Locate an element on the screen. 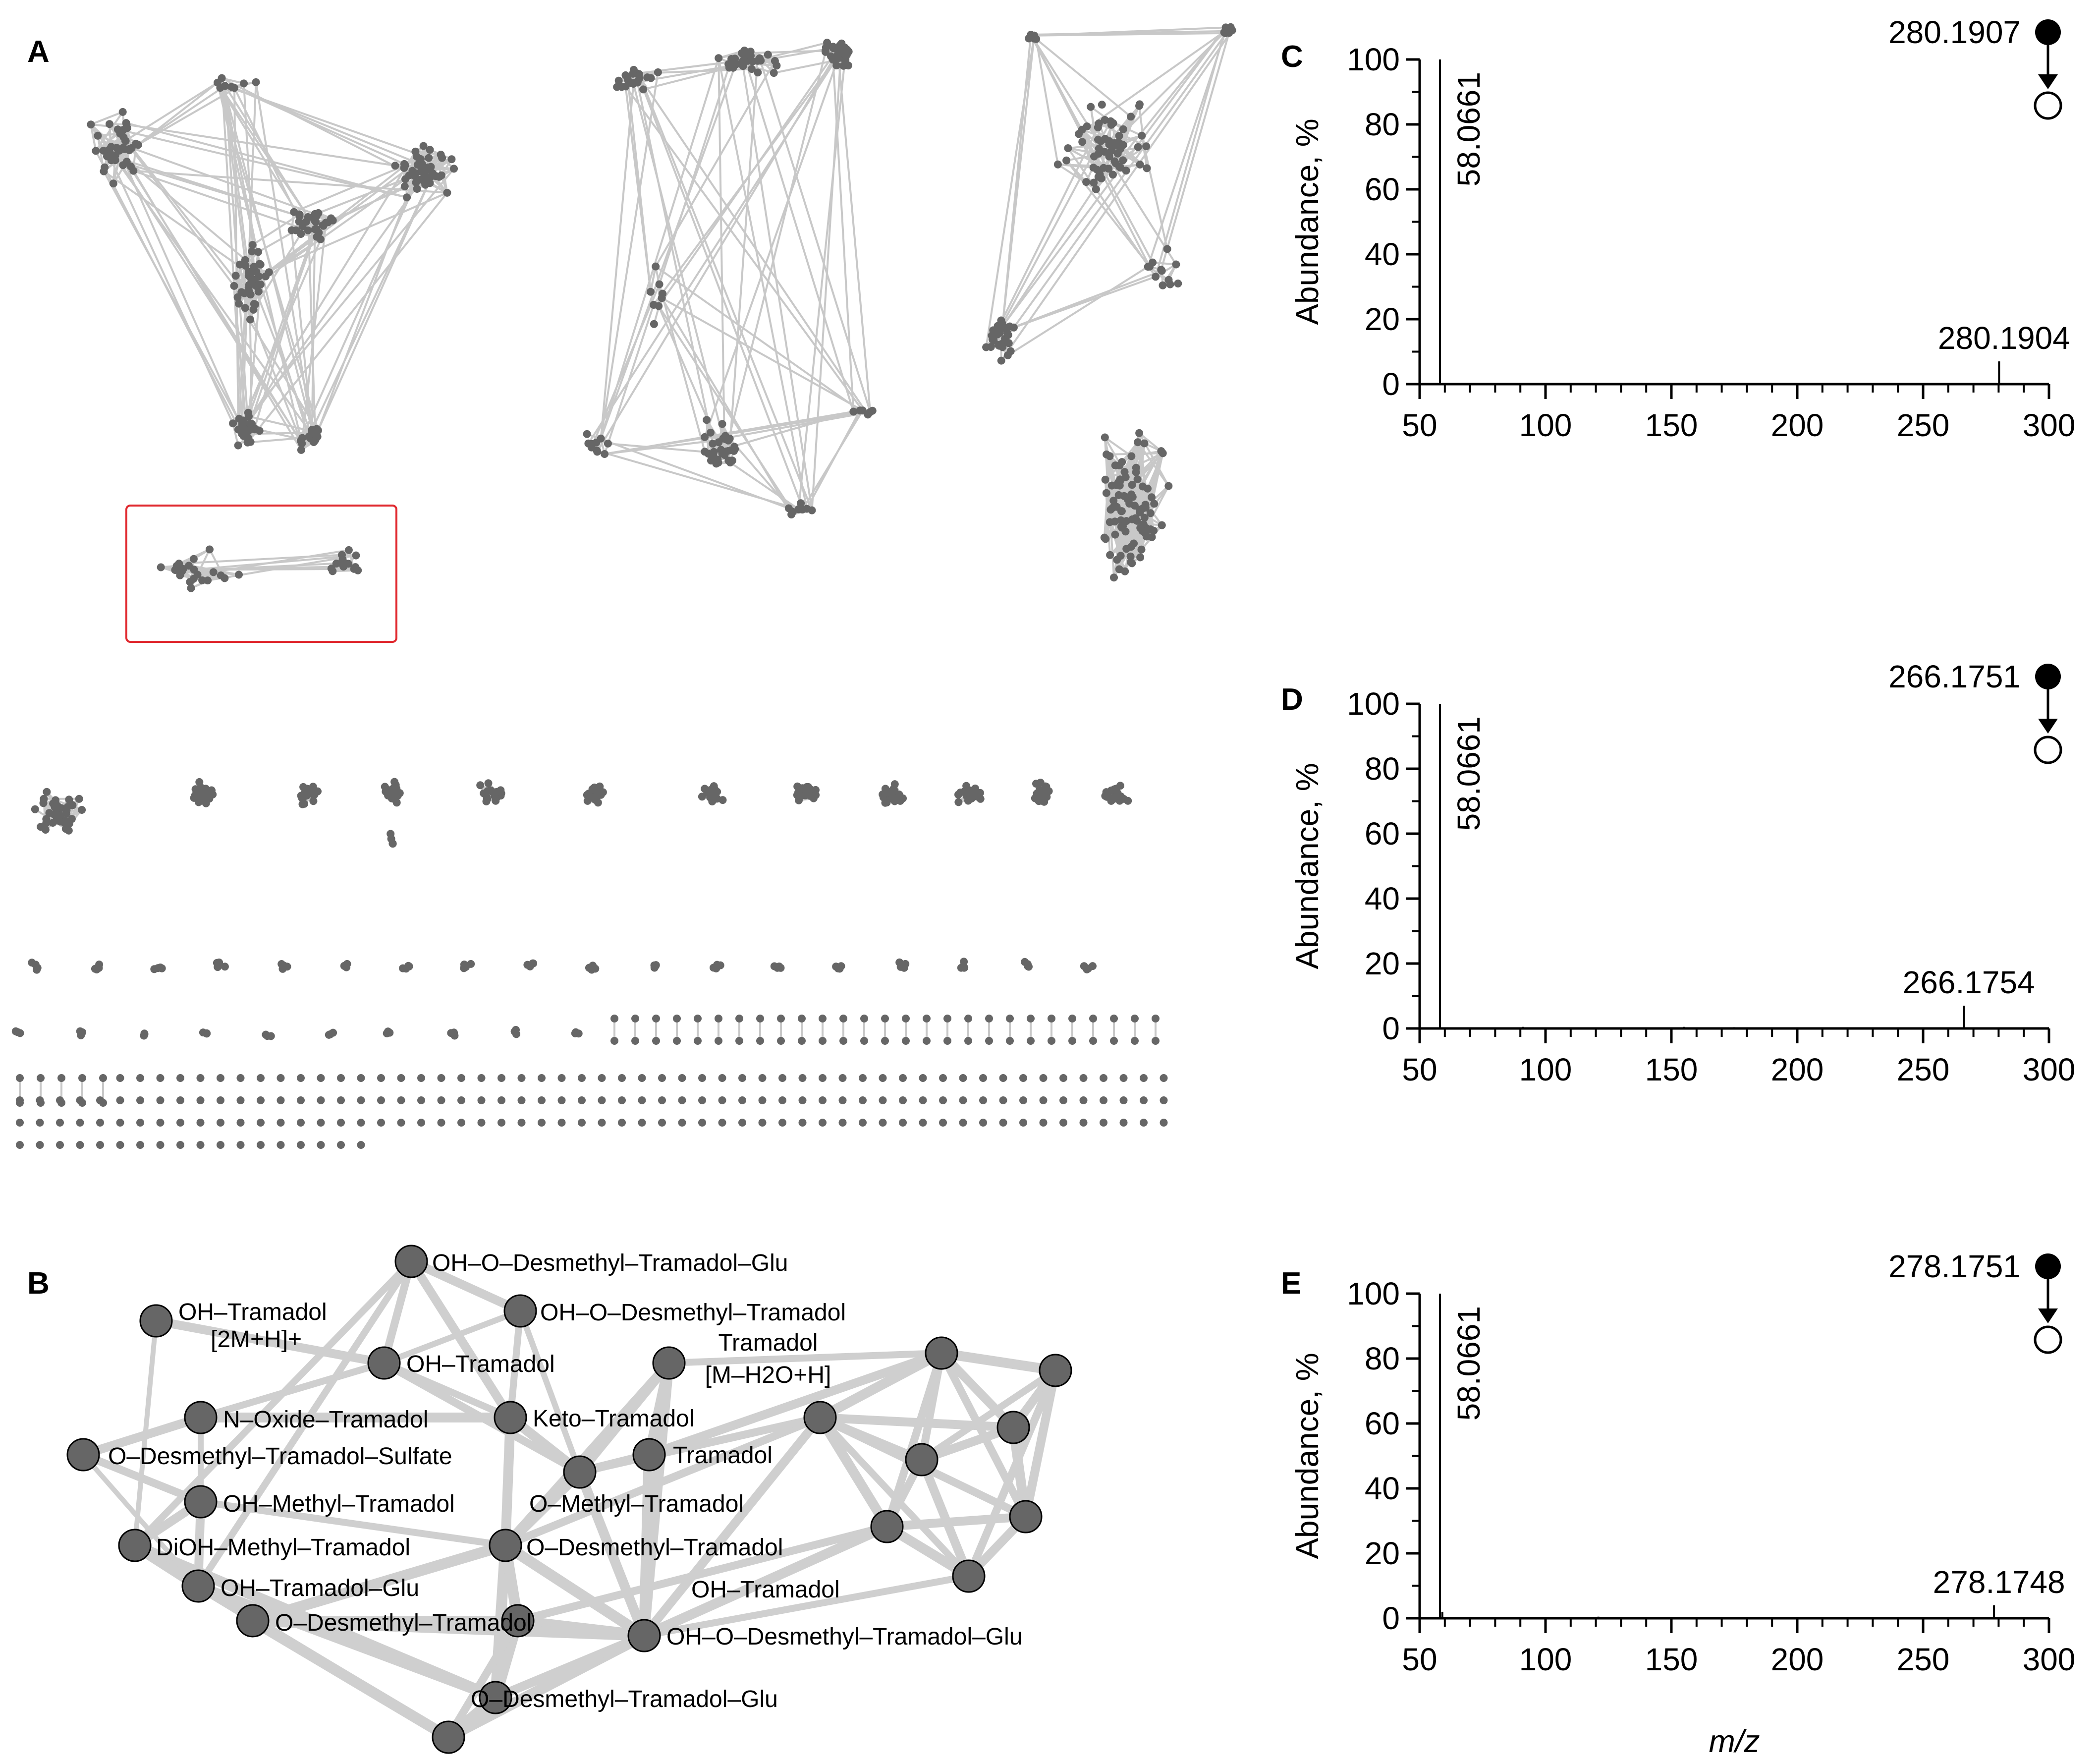  precursor-mz-label: 266.1751 is located at coordinates (1954, 677).